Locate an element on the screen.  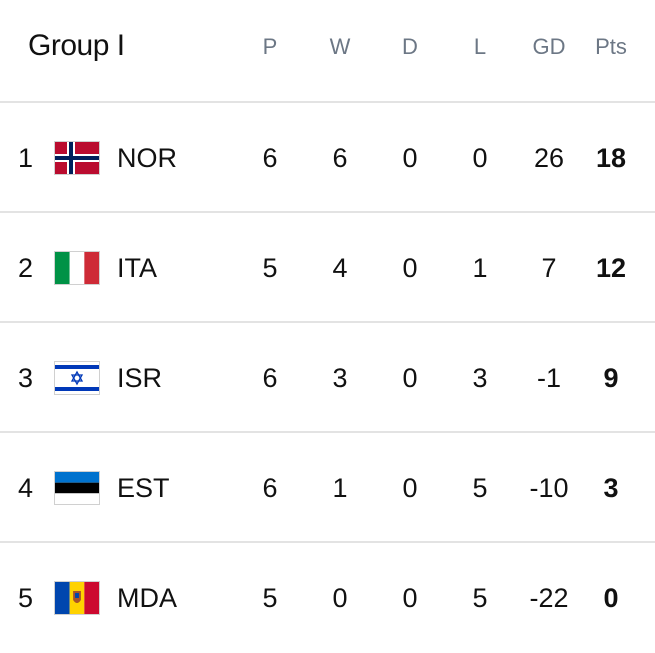
column-header-points: Pts is located at coordinates (611, 46).